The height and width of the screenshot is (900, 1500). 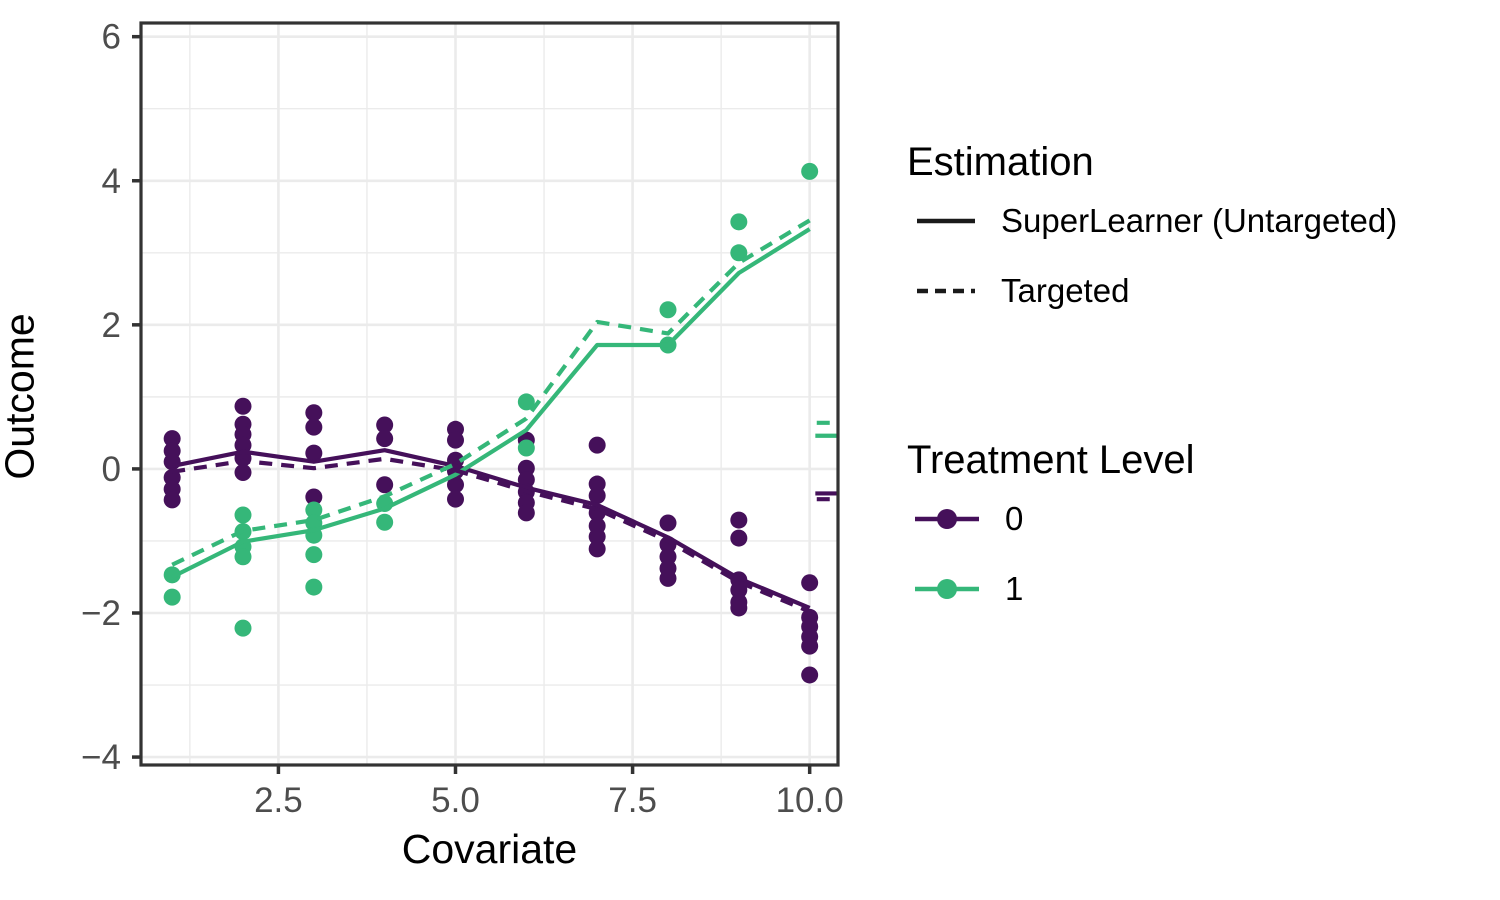 I want to click on y-tick-label: −4, so click(x=101, y=757).